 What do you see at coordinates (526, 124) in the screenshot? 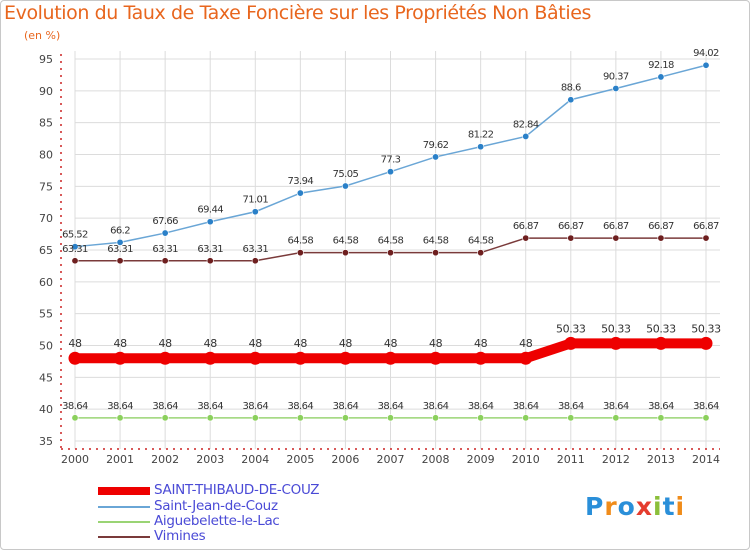
I see `data-label: 82.84` at bounding box center [526, 124].